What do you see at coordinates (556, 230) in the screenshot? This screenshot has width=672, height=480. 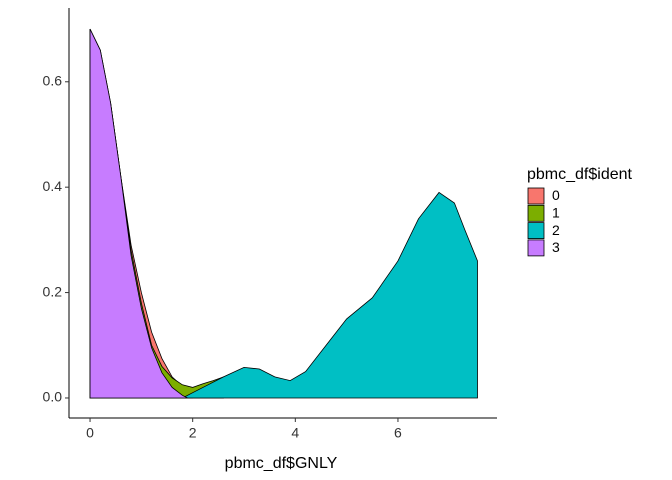 I see `legend-label: 2` at bounding box center [556, 230].